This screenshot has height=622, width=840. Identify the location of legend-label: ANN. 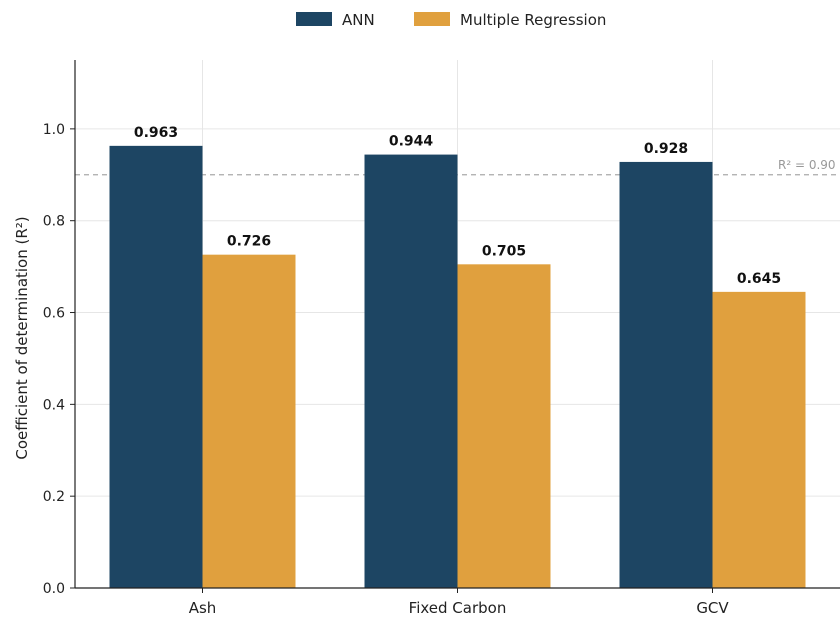
(358, 20).